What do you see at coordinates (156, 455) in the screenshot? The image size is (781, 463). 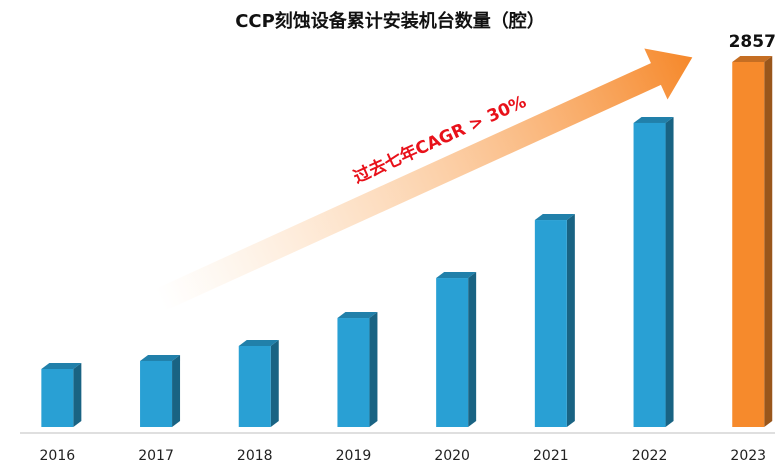 I see `x-tick-label: 2017` at bounding box center [156, 455].